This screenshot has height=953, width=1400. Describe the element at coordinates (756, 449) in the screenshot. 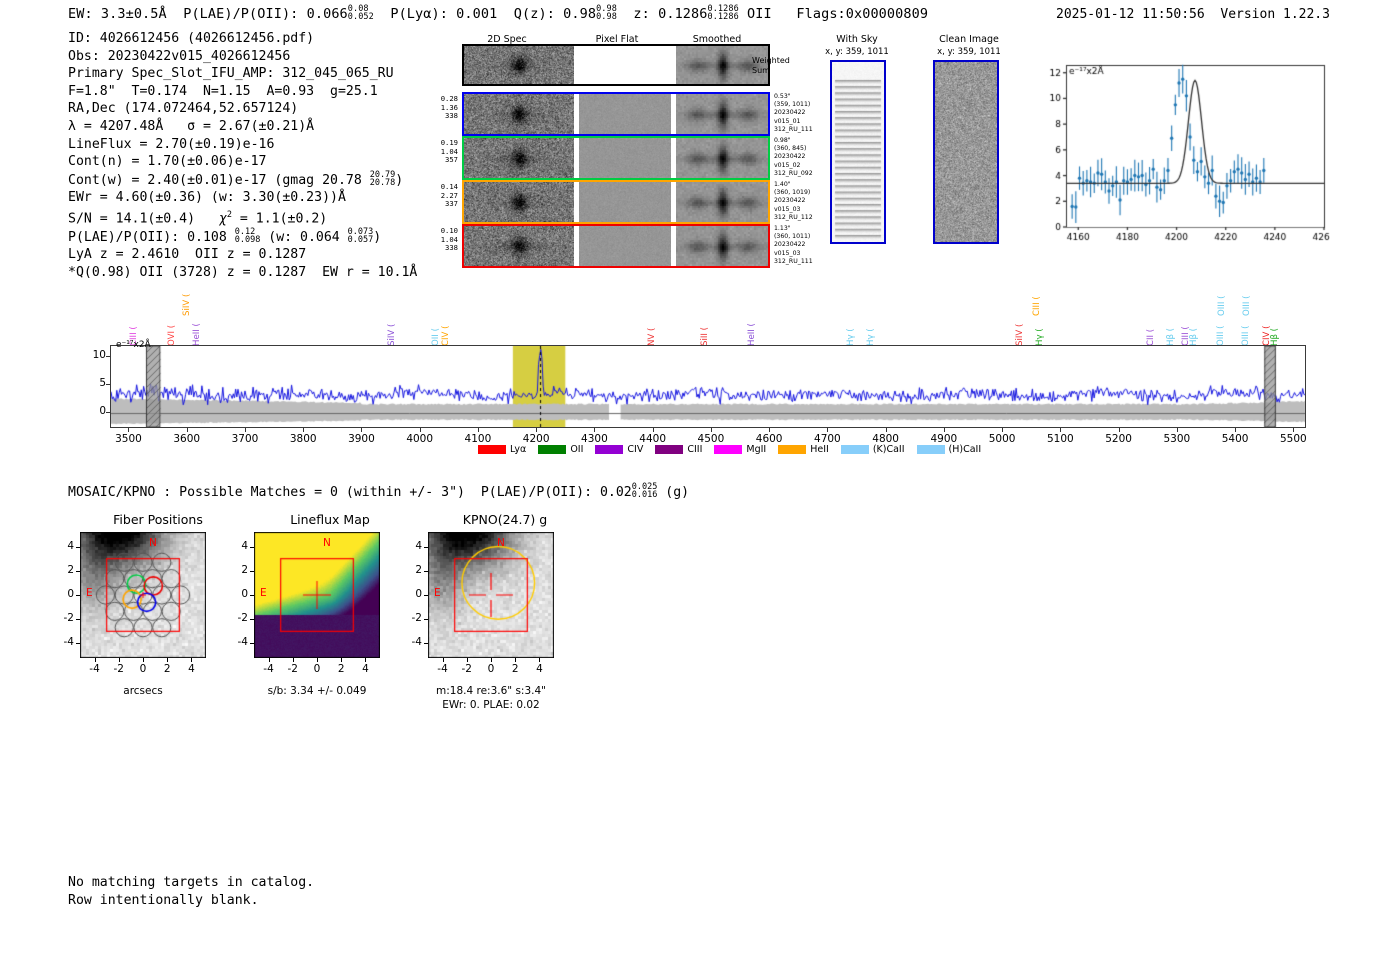

I see `legend-label: MgII` at that location.